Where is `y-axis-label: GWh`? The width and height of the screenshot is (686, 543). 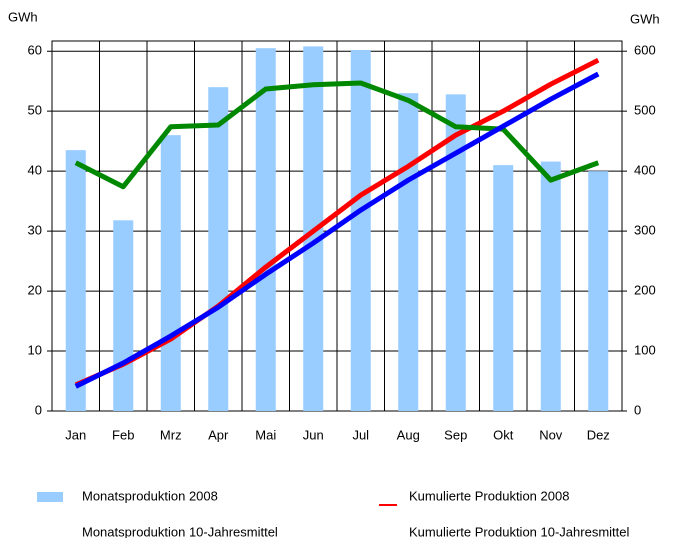
y-axis-label: GWh is located at coordinates (23, 16).